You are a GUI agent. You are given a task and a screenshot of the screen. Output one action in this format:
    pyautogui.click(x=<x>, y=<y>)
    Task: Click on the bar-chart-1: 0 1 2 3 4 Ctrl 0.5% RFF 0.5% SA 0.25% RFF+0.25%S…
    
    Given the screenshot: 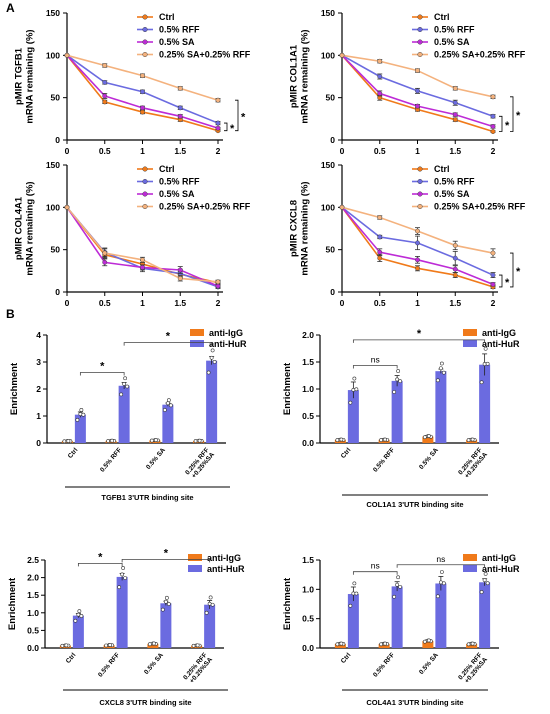 What is the action you would take?
    pyautogui.click(x=141, y=415)
    